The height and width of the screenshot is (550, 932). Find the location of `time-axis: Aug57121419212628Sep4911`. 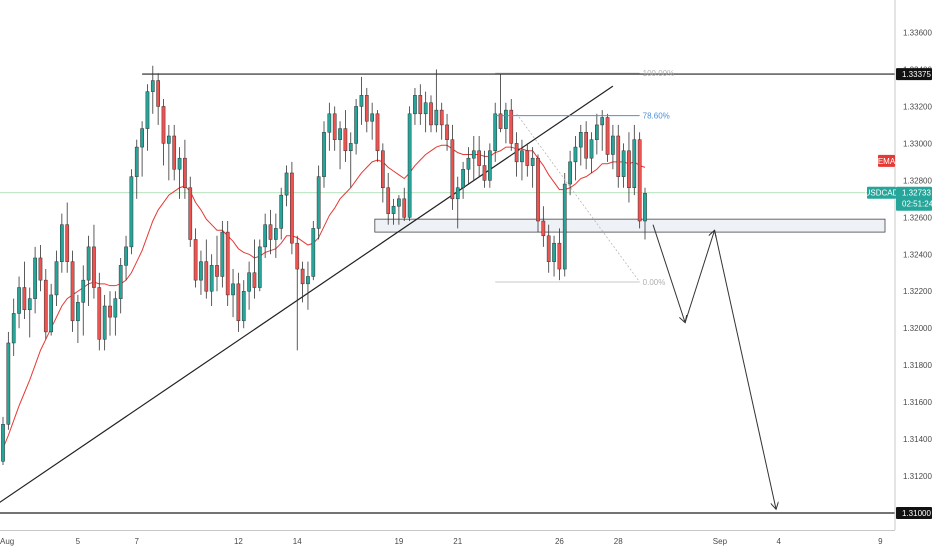

time-axis: Aug57121419212628Sep4911 is located at coordinates (466, 541).